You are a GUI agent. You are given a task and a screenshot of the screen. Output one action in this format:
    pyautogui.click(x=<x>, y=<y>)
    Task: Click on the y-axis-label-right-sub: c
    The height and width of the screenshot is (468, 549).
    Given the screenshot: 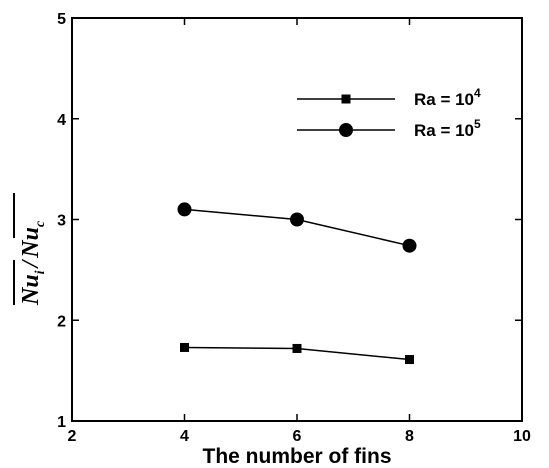 What is the action you would take?
    pyautogui.click(x=40, y=223)
    